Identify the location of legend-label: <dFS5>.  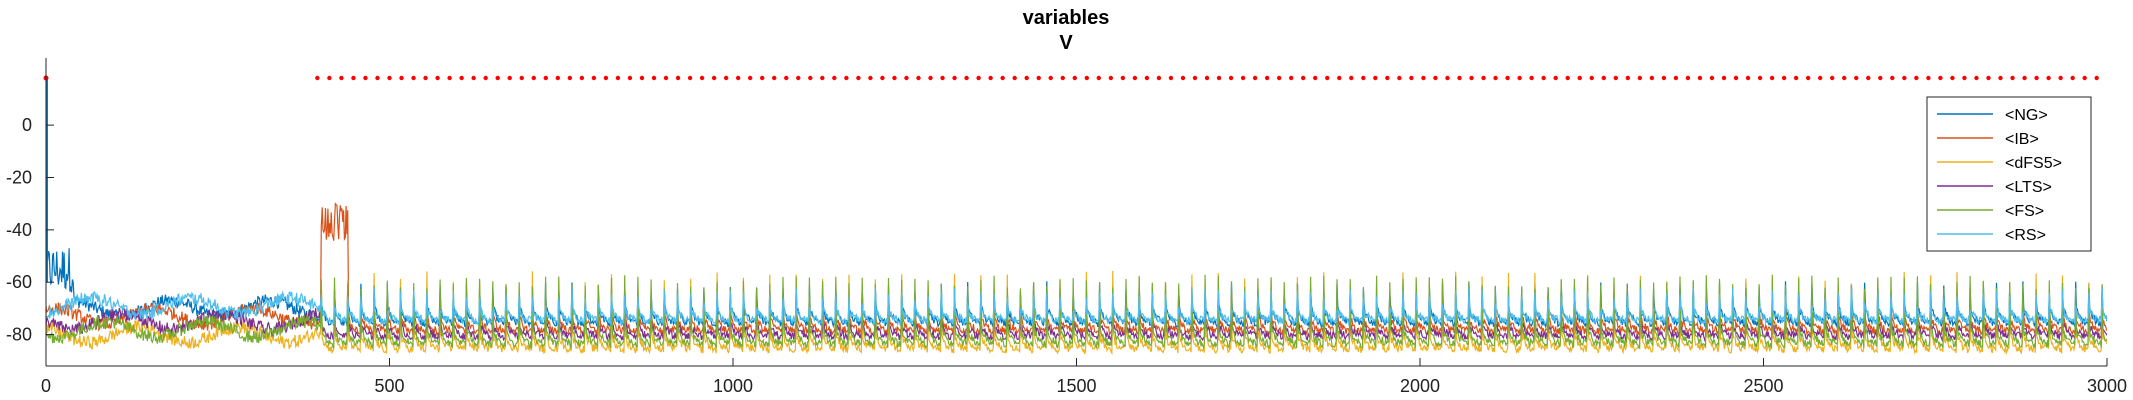
(2033, 163).